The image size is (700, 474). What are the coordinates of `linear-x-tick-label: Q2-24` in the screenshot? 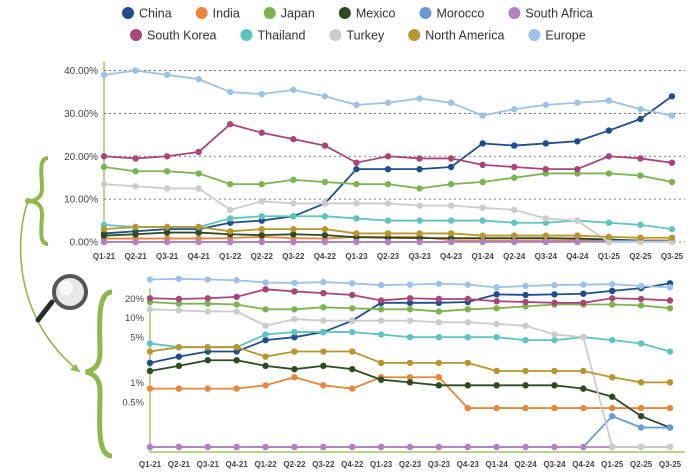 It's located at (514, 256).